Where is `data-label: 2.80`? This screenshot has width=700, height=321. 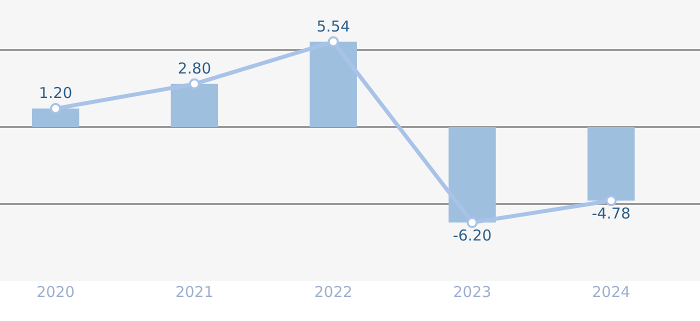 data-label: 2.80 is located at coordinates (195, 69).